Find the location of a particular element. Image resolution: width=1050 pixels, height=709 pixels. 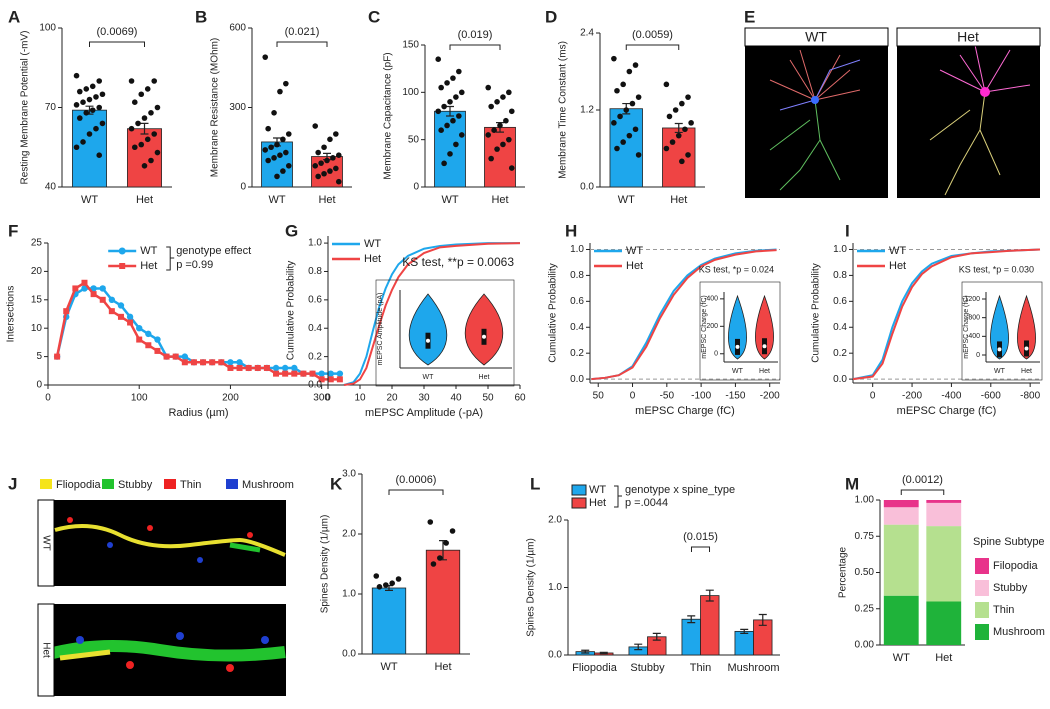

panel-letter: A is located at coordinates (14, 16).